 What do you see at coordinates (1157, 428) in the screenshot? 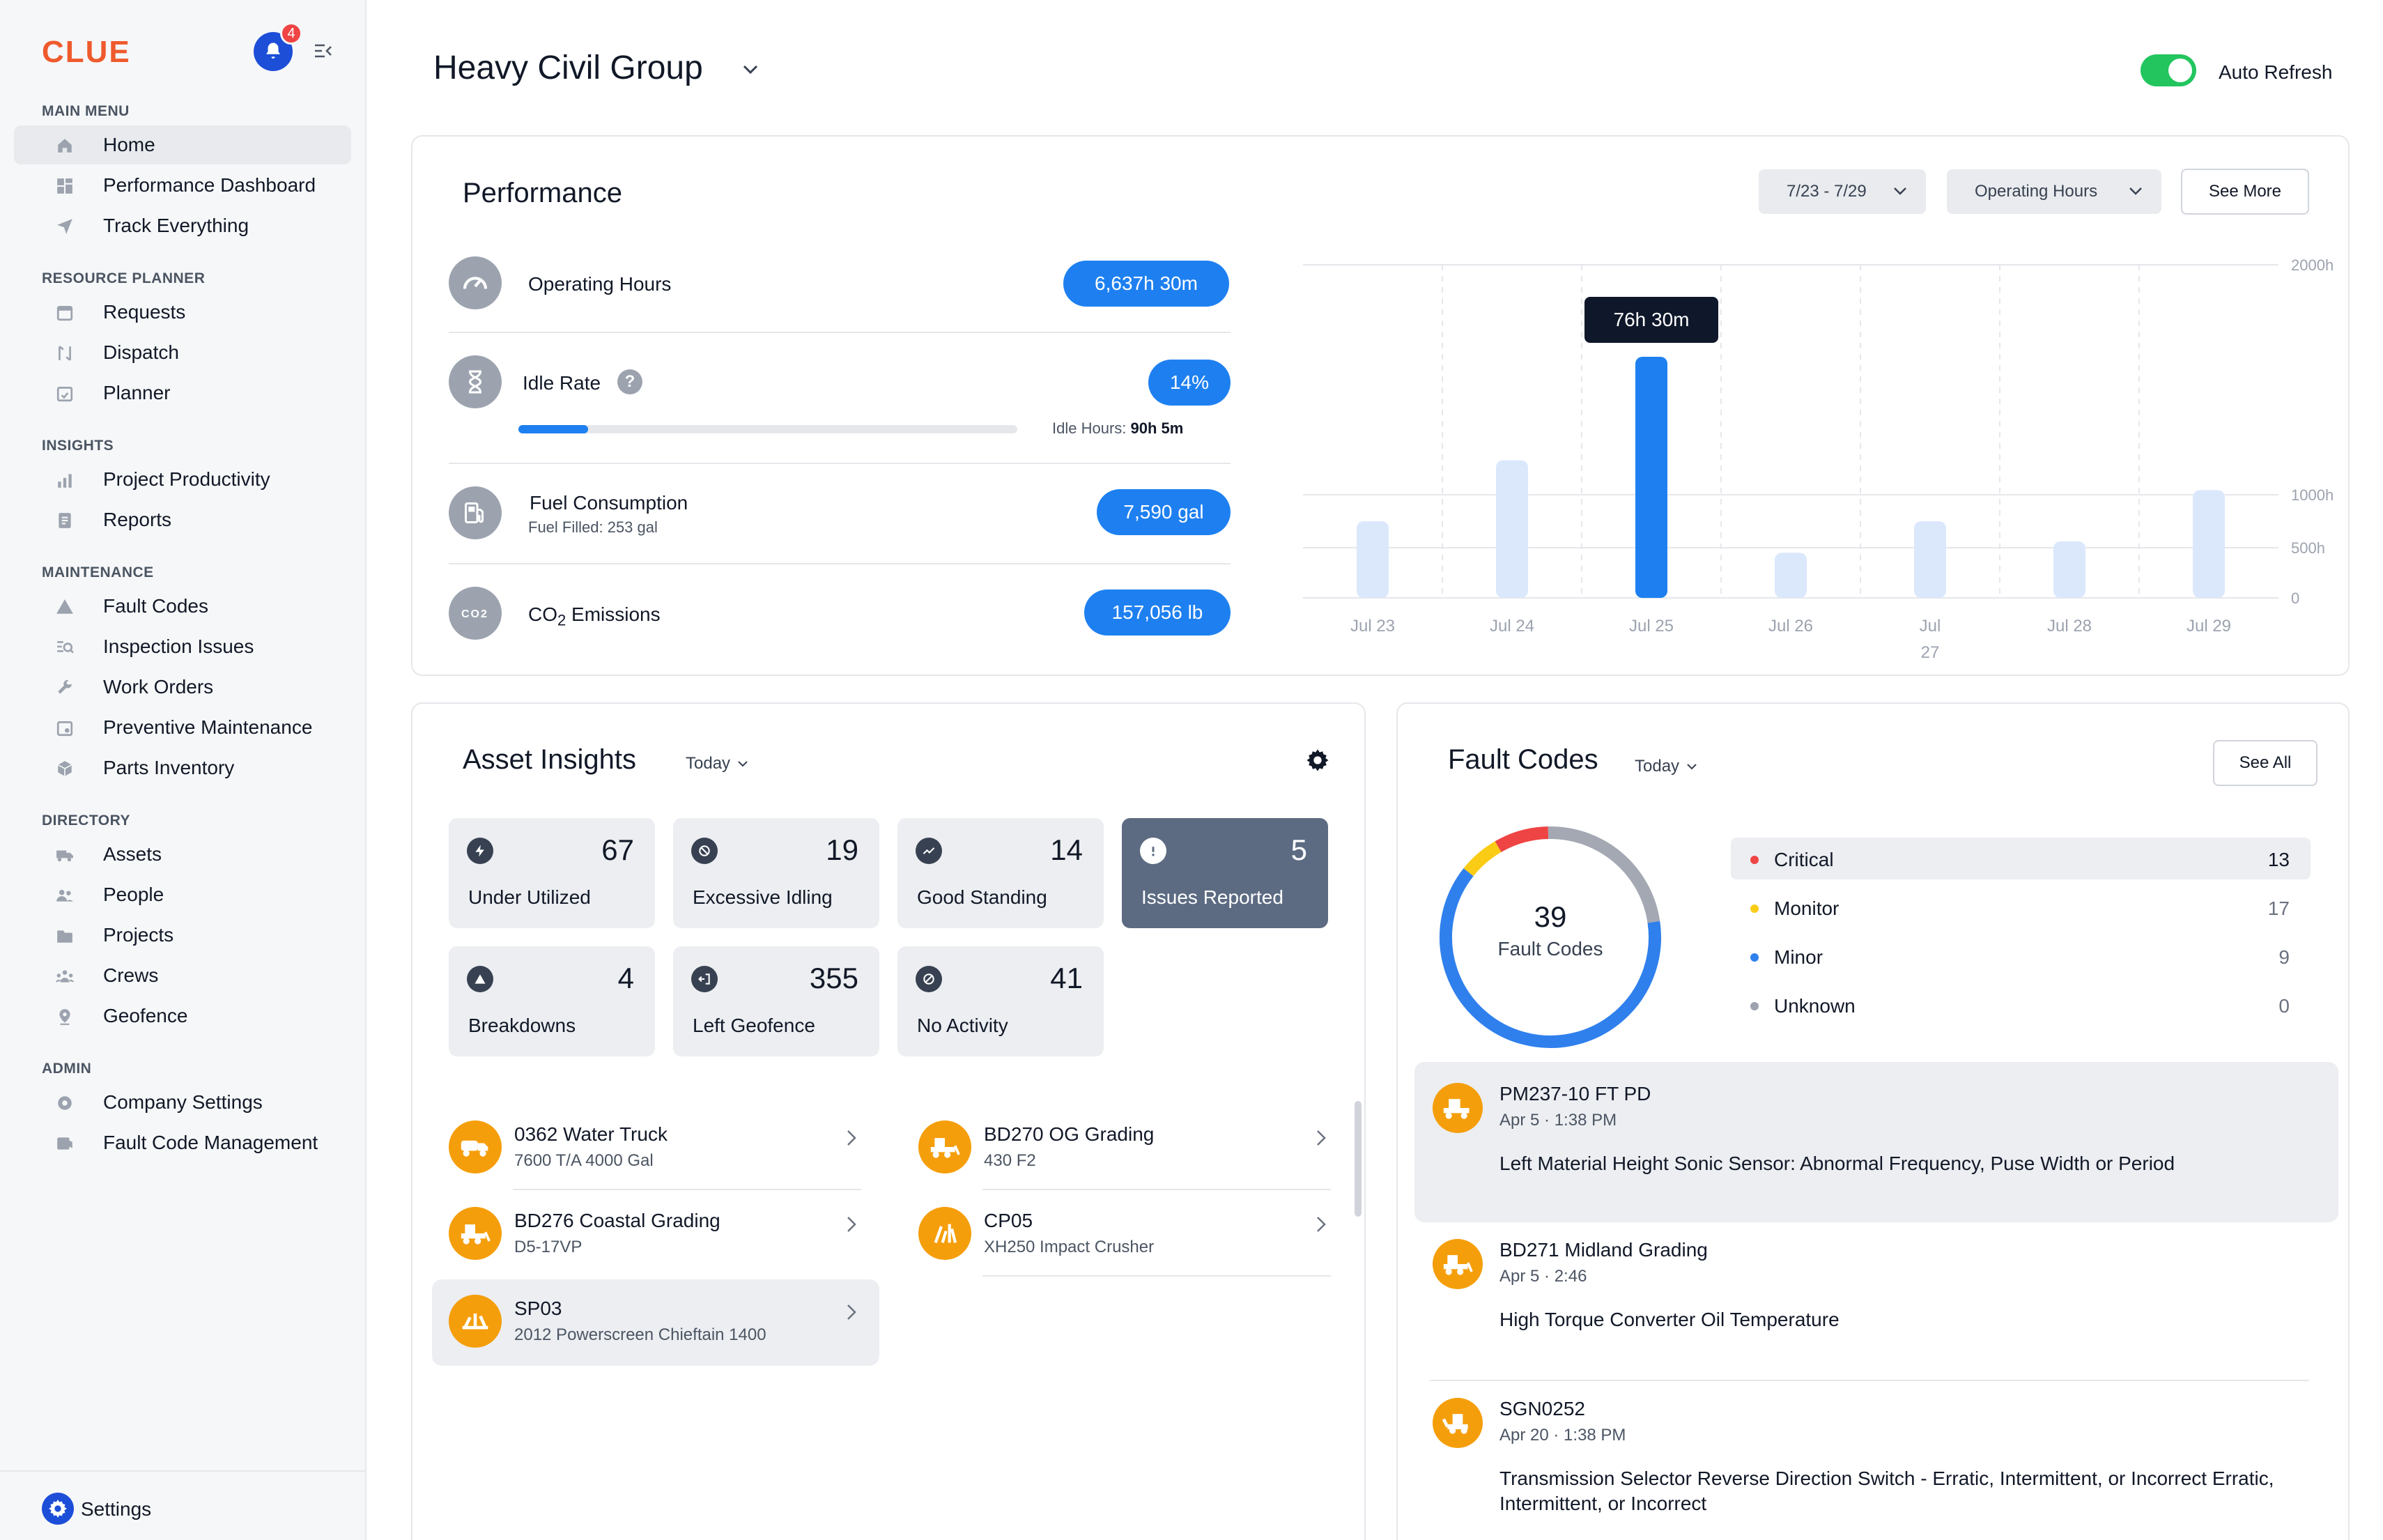
I see `idle-hours-value: 90h 5m` at bounding box center [1157, 428].